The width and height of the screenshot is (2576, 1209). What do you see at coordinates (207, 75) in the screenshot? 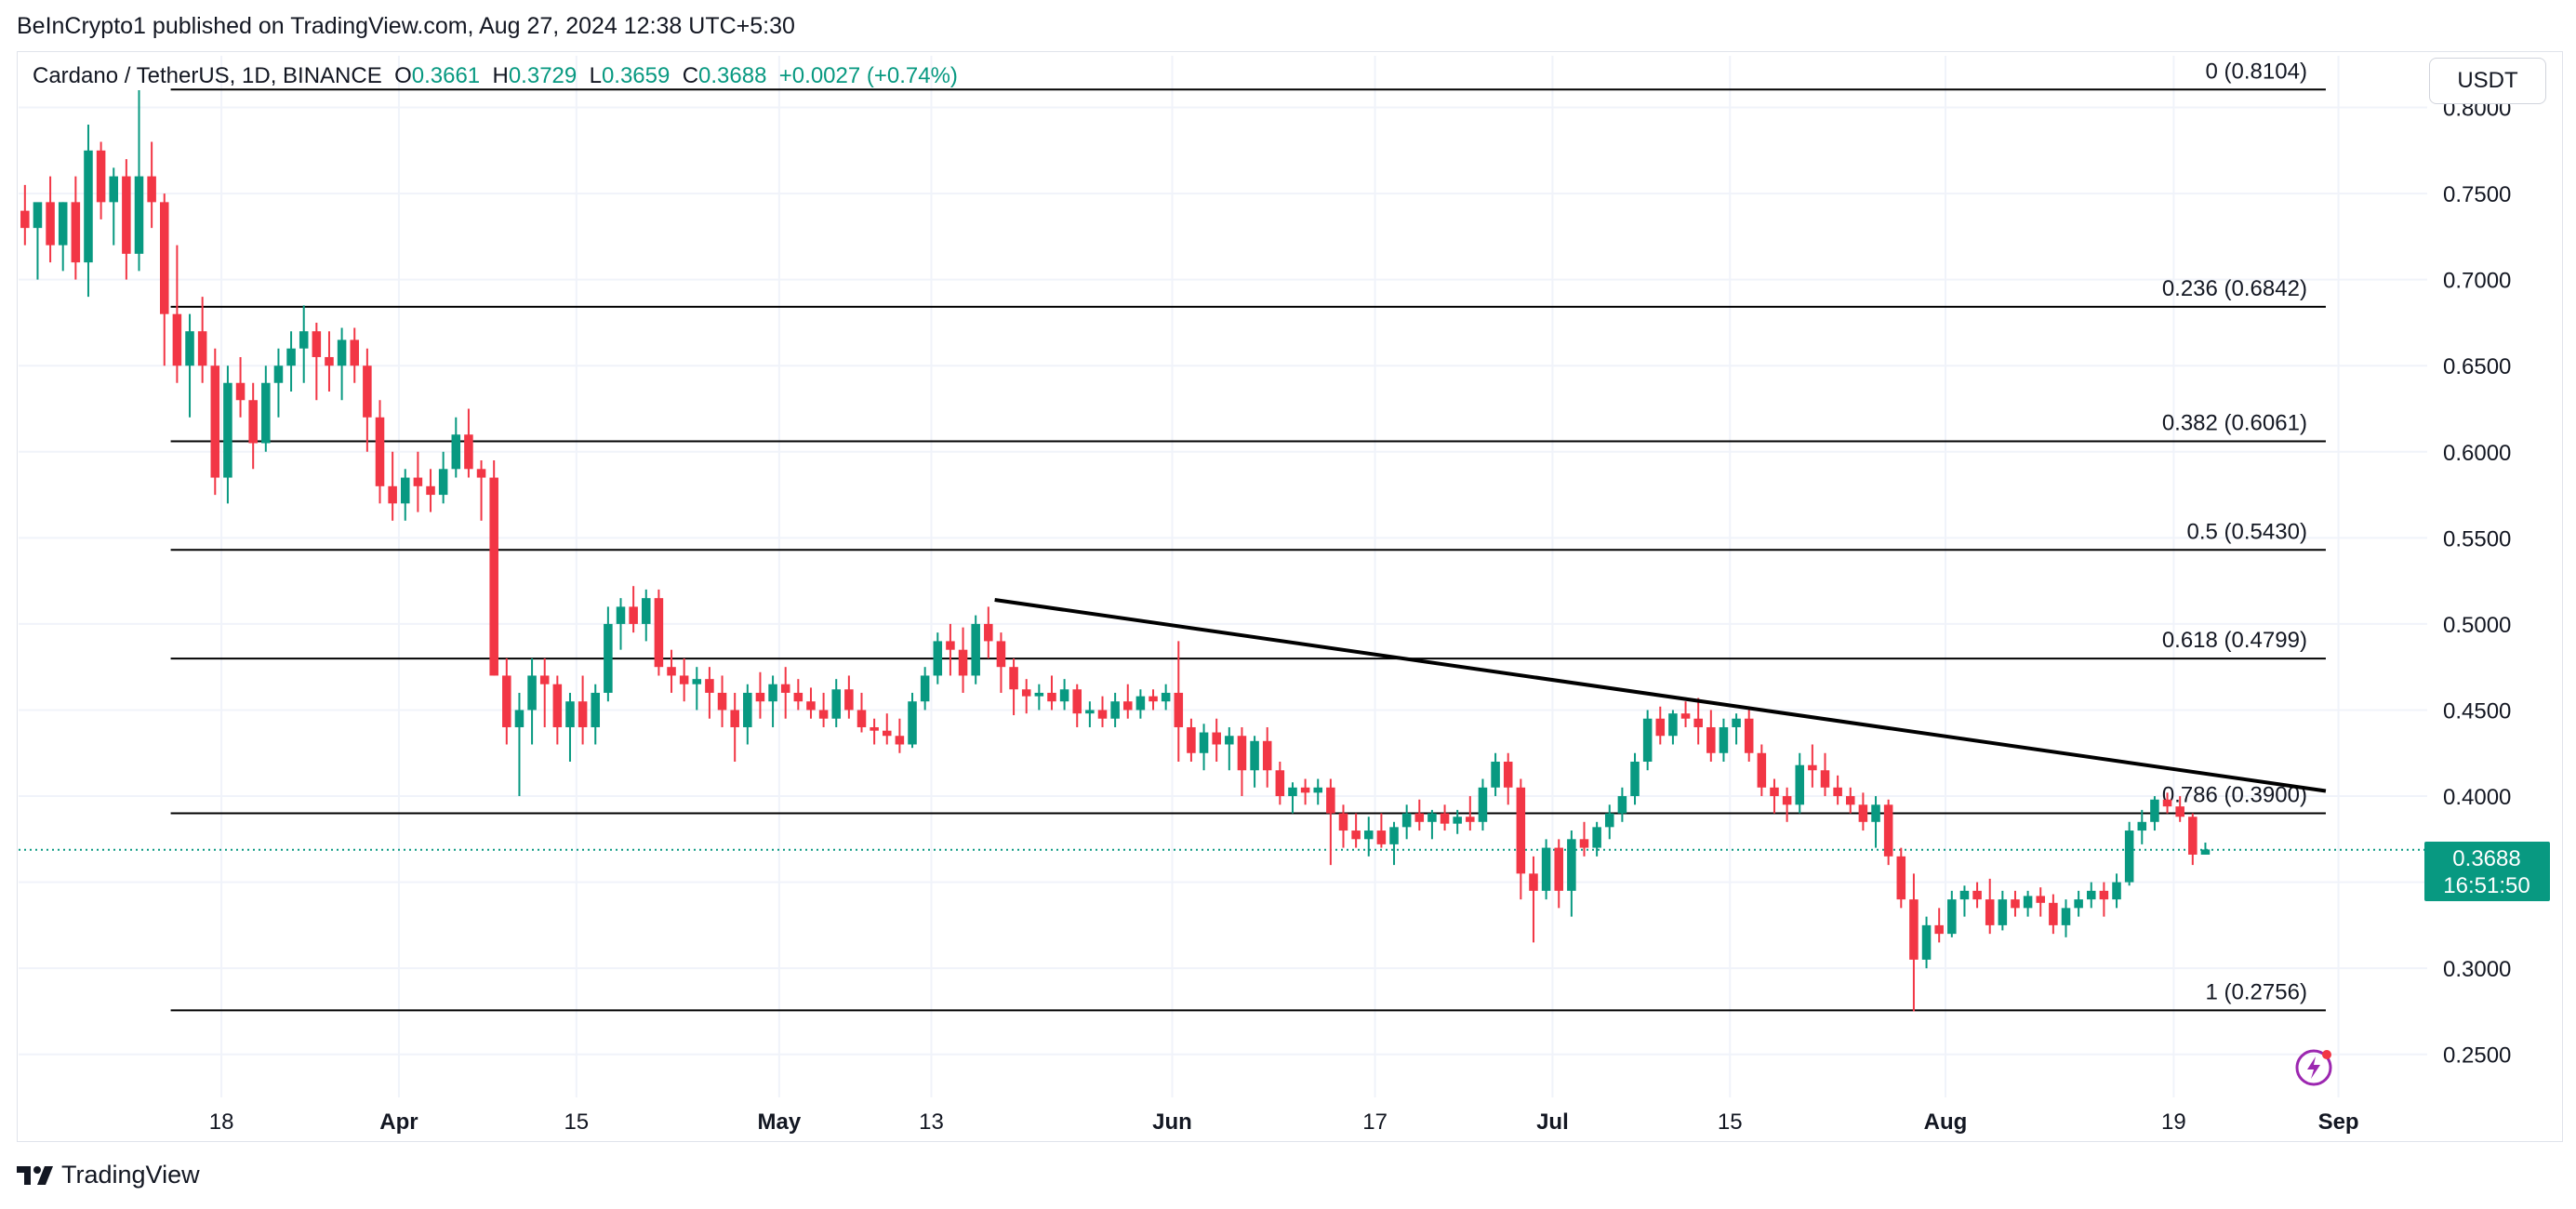
I see `symbol-name: Cardano / TetherUS, 1D, BINANCE` at bounding box center [207, 75].